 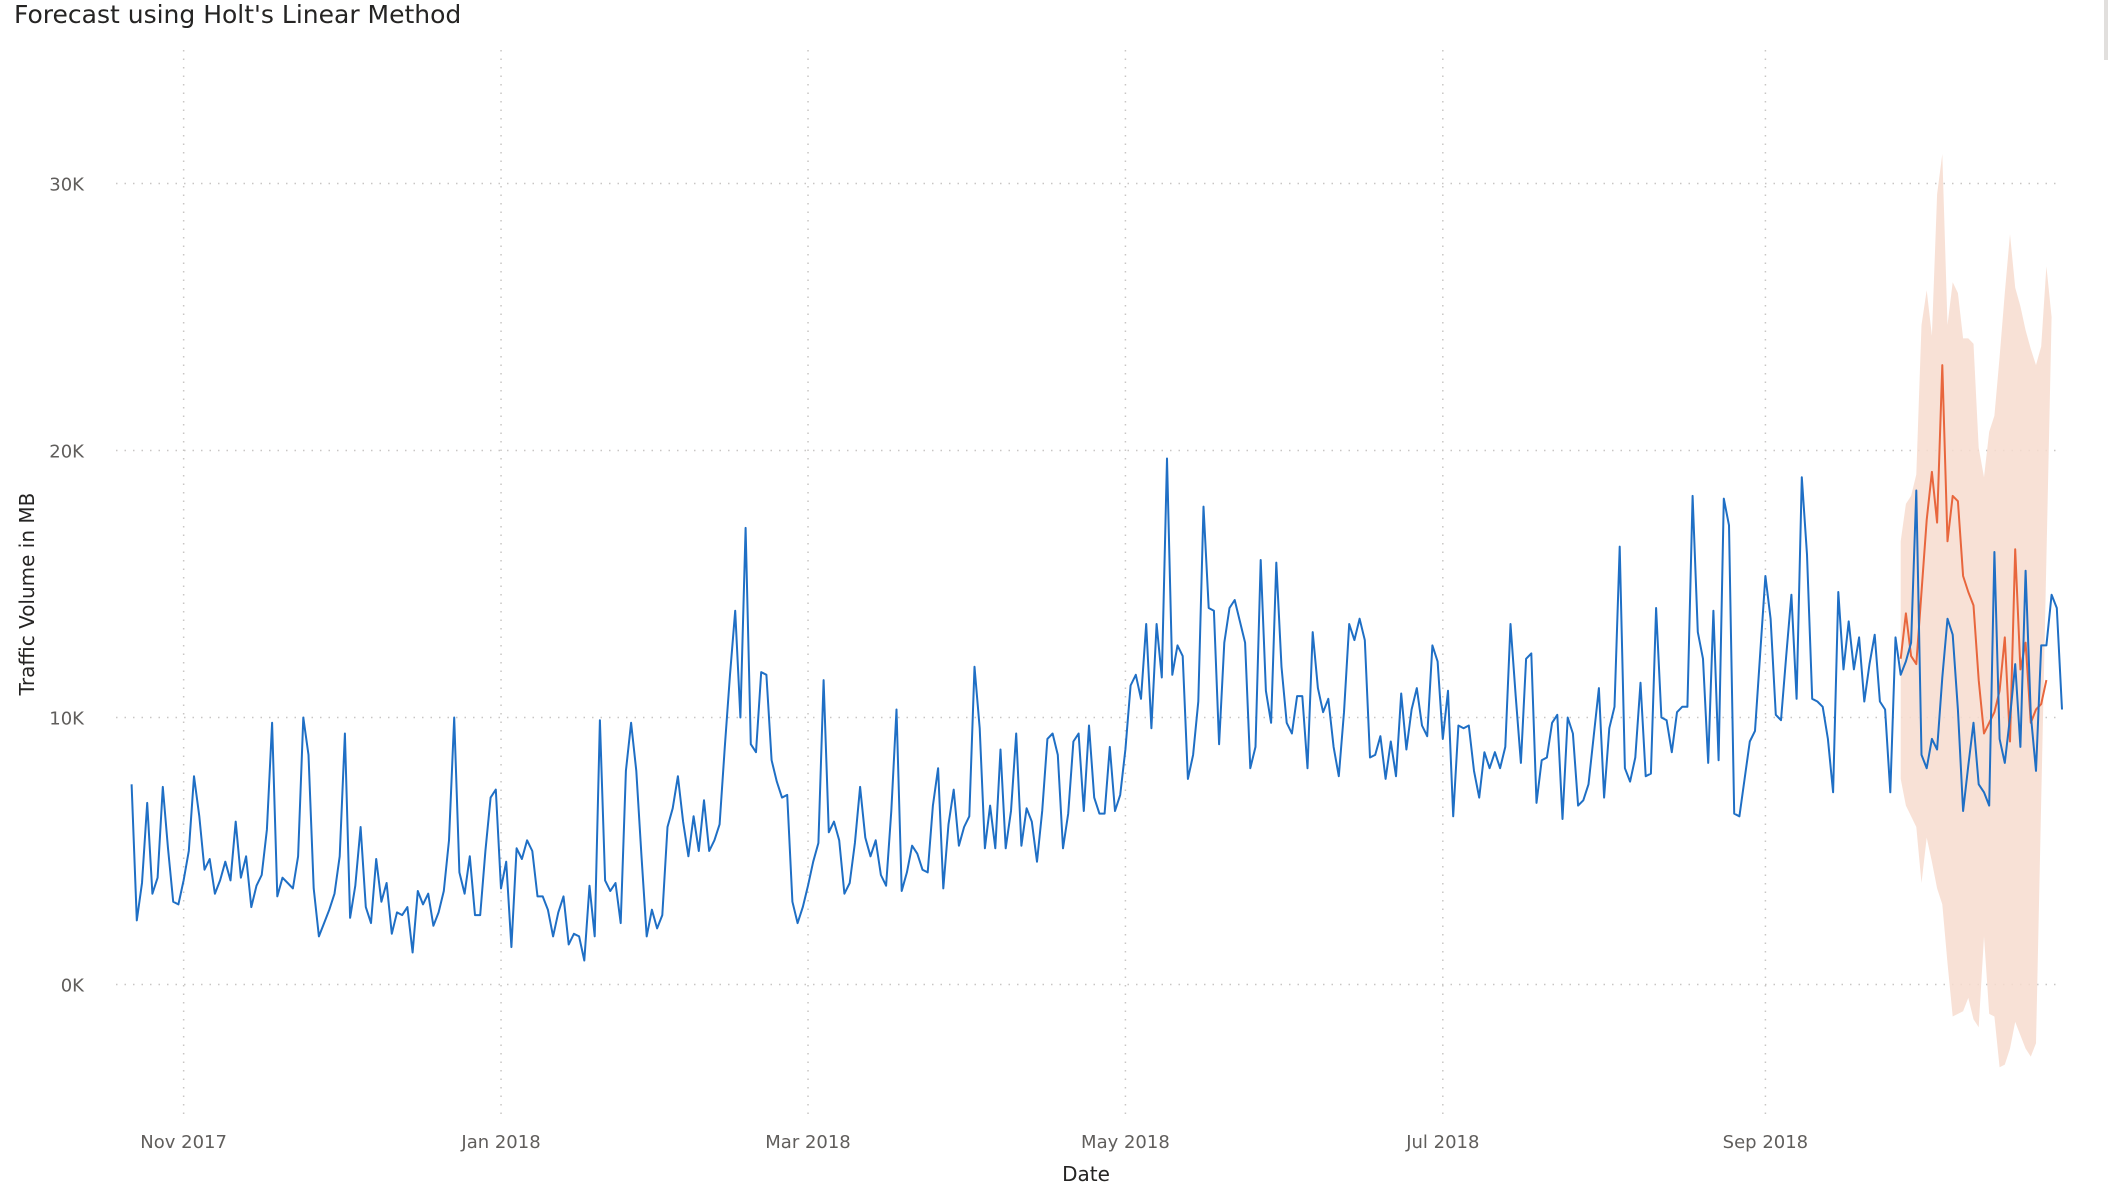 I want to click on x-tick-label: Jan 2018, so click(x=500, y=1142).